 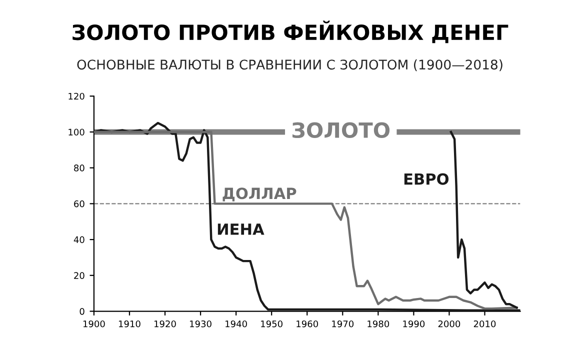 I want to click on x-tick-label: 1980, so click(x=379, y=324).